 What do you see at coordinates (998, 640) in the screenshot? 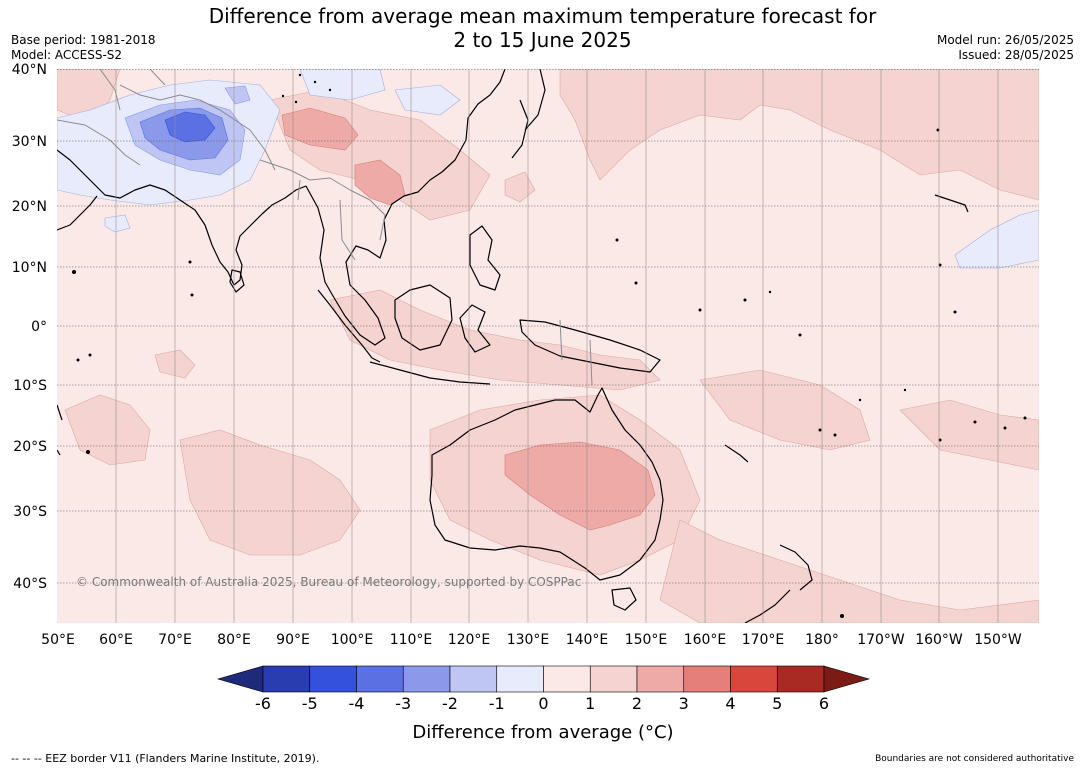
I see `lon-label: 150°W` at bounding box center [998, 640].